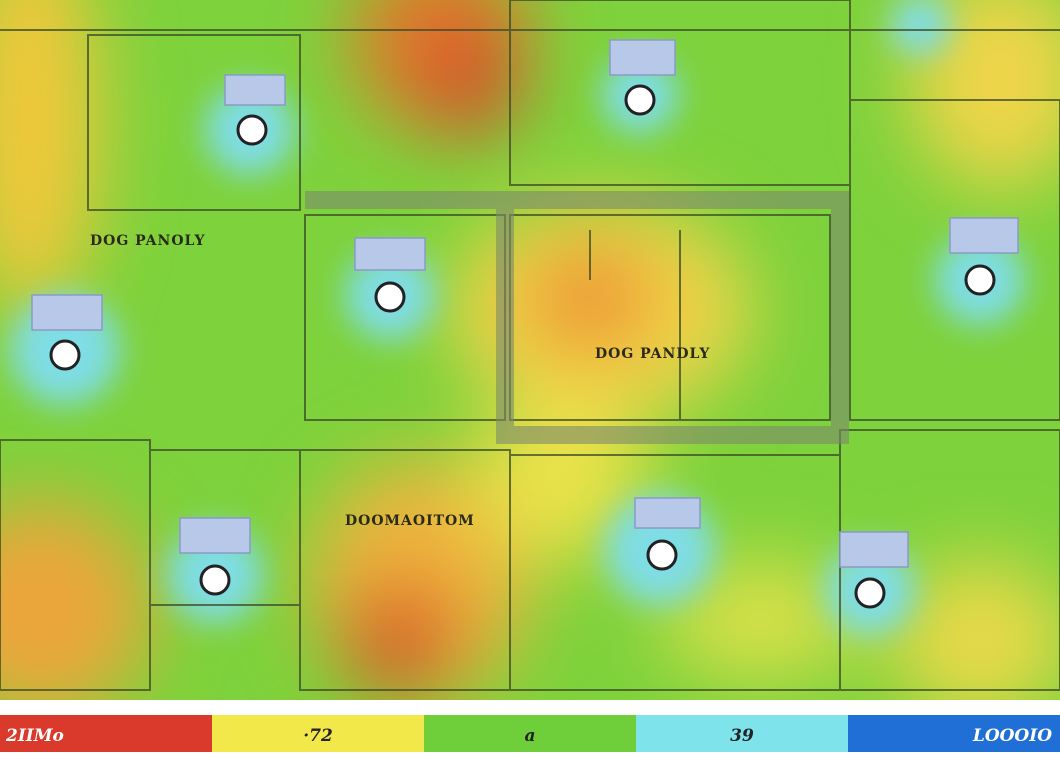 The width and height of the screenshot is (1060, 760). I want to click on legend-label: 2IIMo, so click(34, 736).